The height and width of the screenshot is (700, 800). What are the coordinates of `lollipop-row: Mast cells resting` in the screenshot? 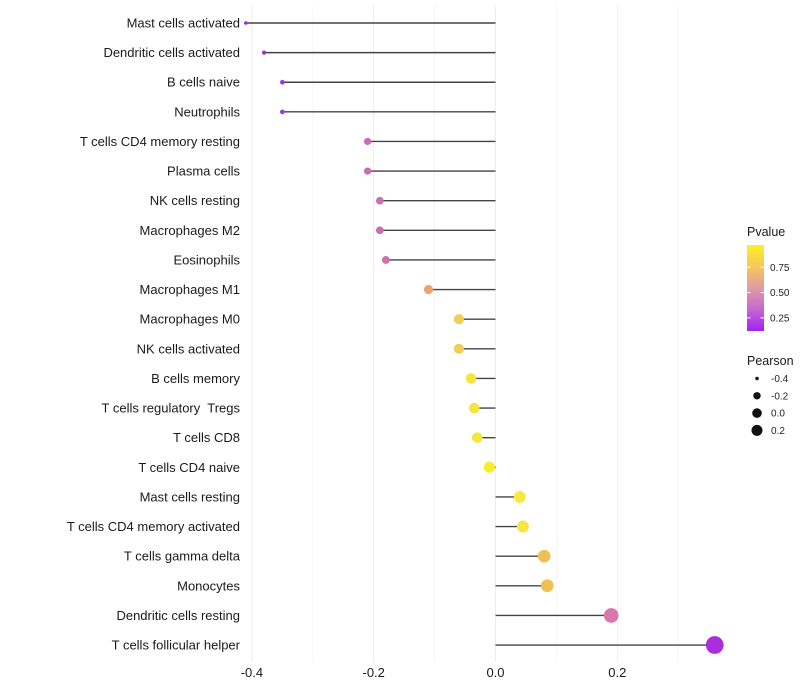 It's located at (333, 496).